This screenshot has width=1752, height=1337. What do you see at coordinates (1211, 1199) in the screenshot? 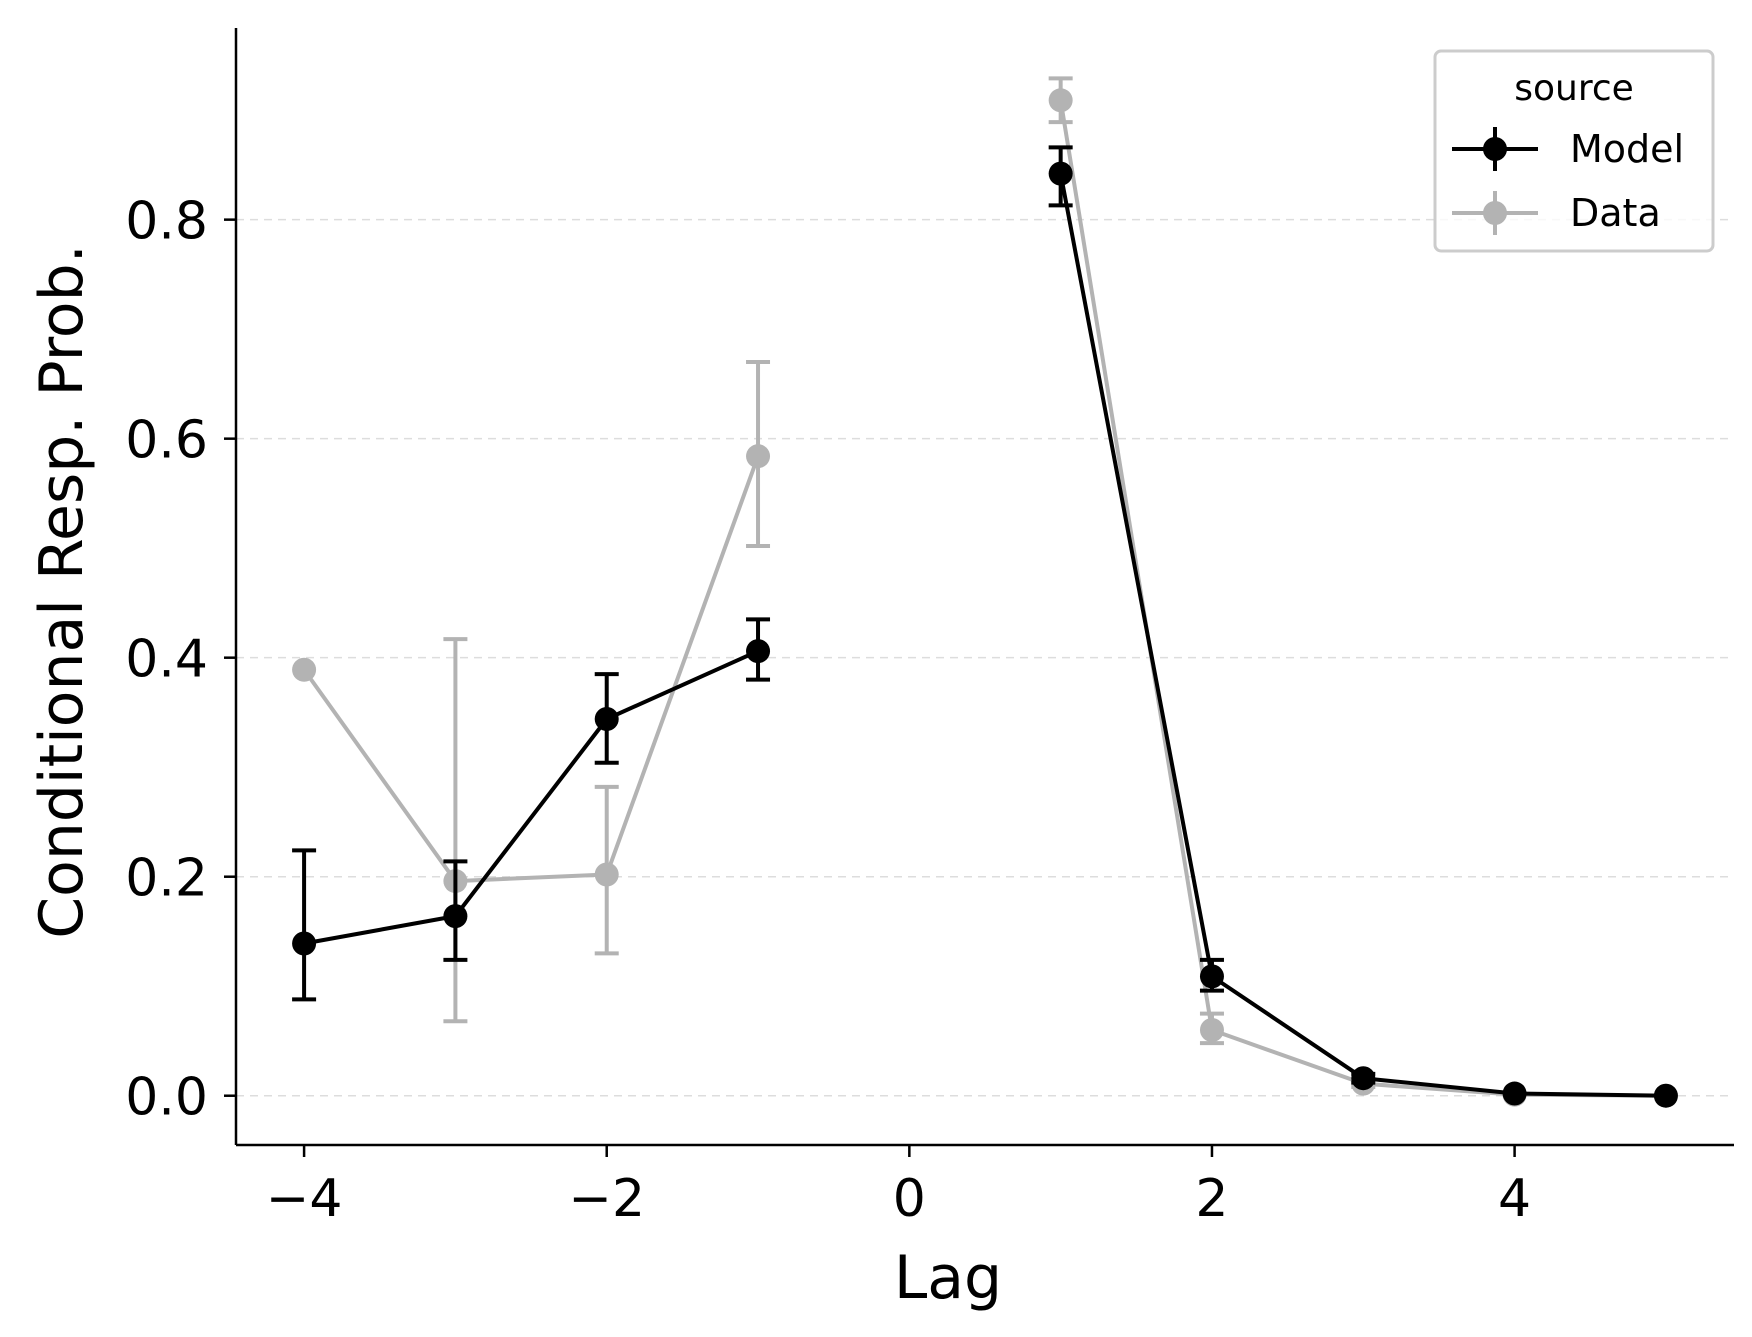
I see `x-tick-label: 2` at bounding box center [1211, 1199].